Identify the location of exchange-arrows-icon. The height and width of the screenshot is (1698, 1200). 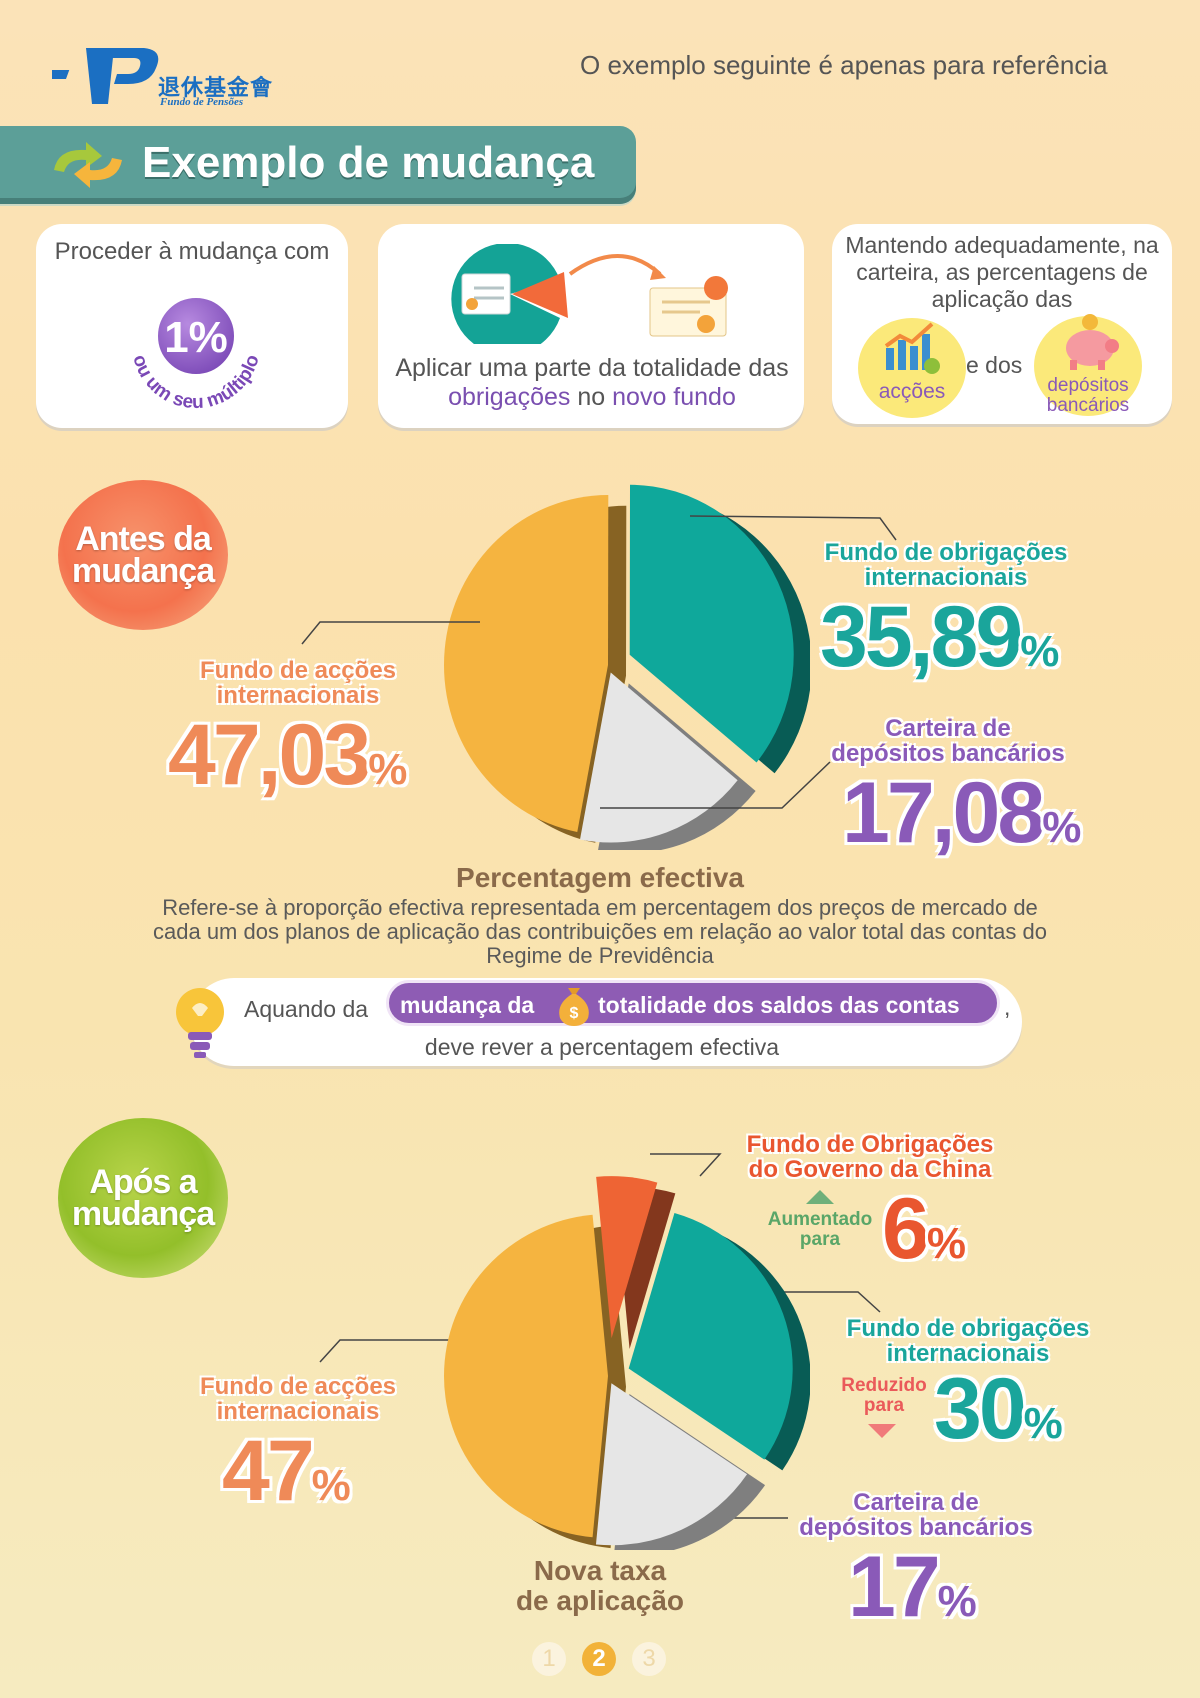
(88, 165).